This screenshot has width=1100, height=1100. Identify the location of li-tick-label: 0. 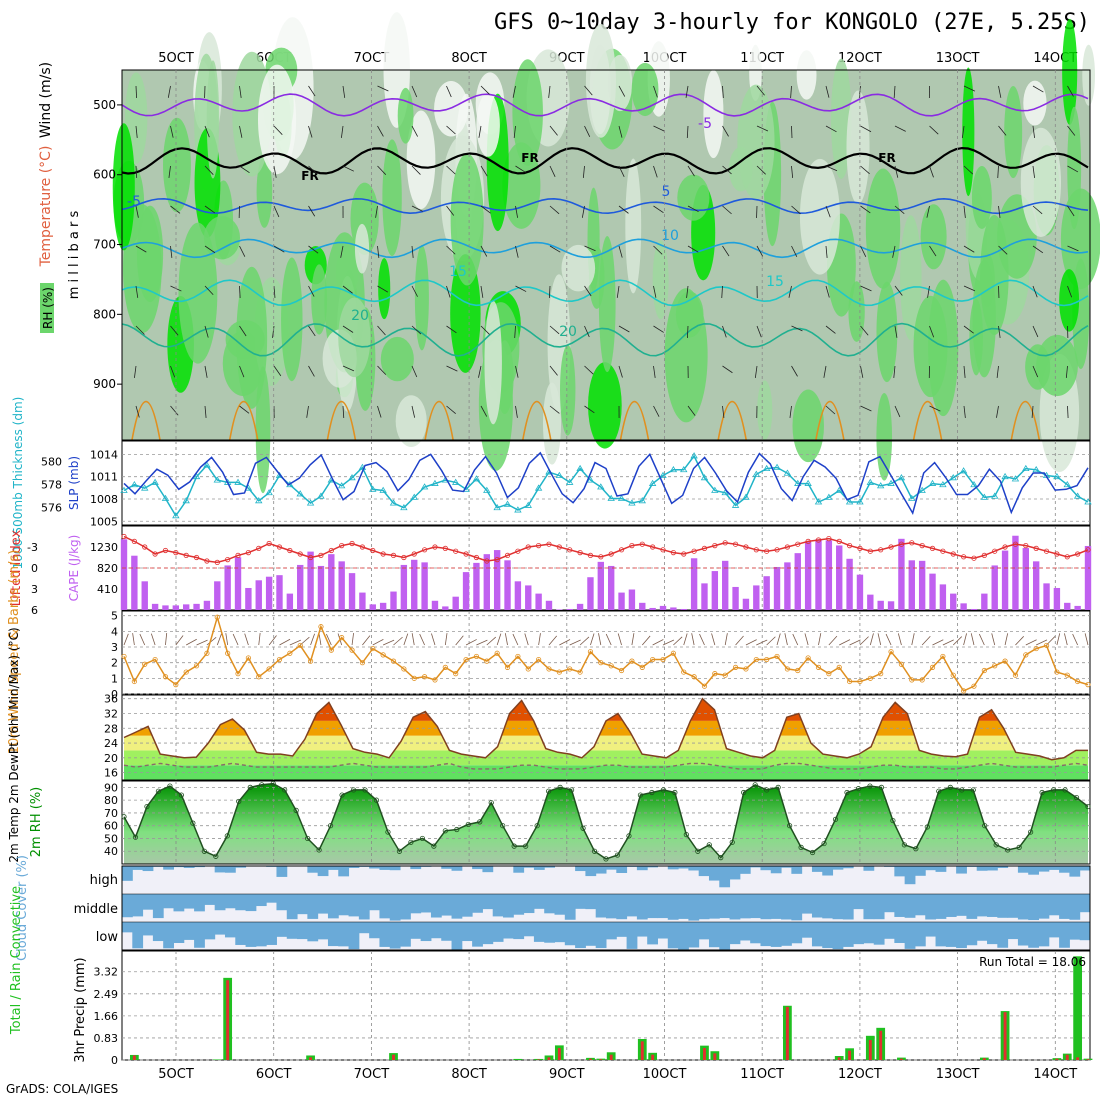
(34, 568).